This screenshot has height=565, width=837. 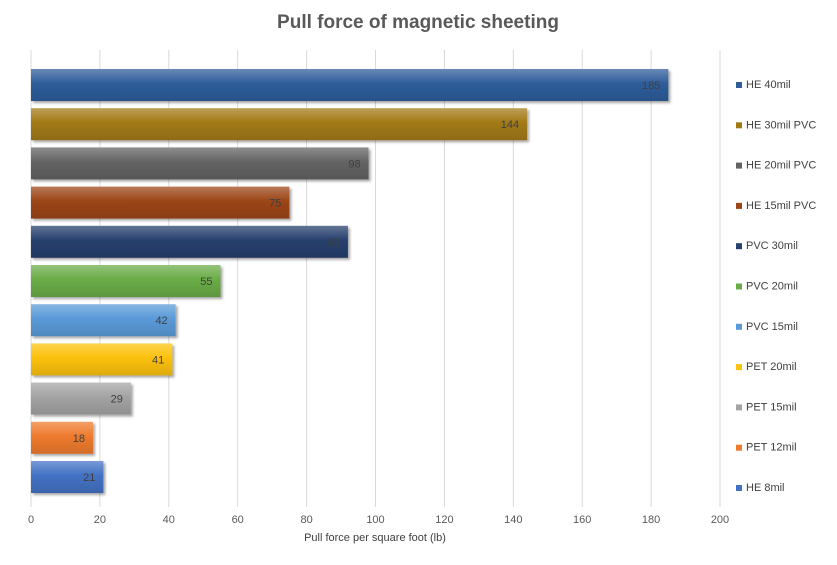 I want to click on x-axis-label: Pull force per square foot (lb), so click(x=375, y=538).